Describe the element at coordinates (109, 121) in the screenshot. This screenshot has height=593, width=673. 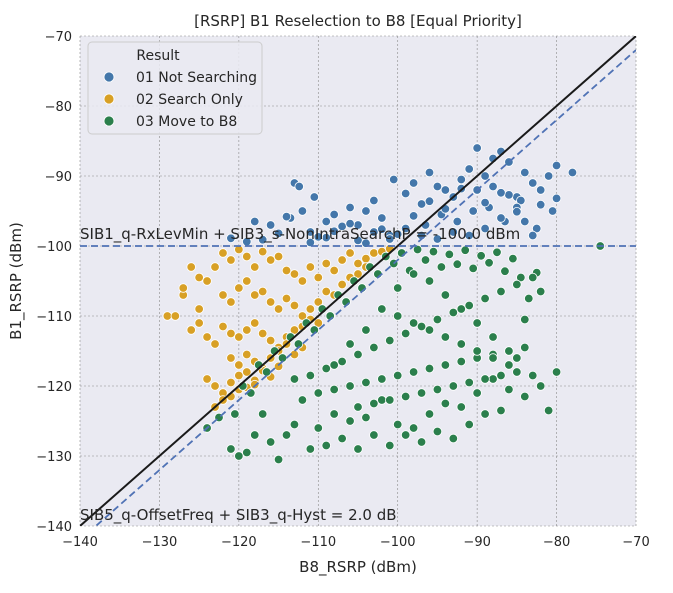
I see `legend-marker` at that location.